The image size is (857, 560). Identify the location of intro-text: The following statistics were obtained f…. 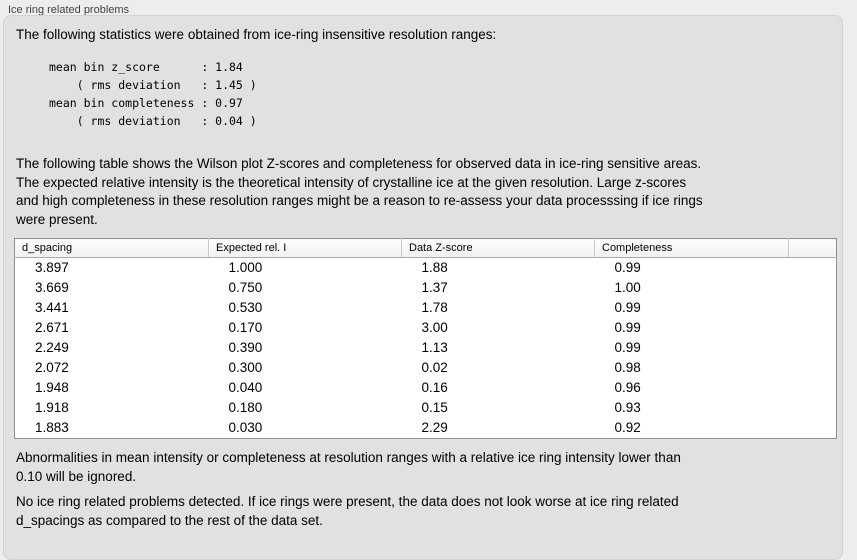
(256, 34).